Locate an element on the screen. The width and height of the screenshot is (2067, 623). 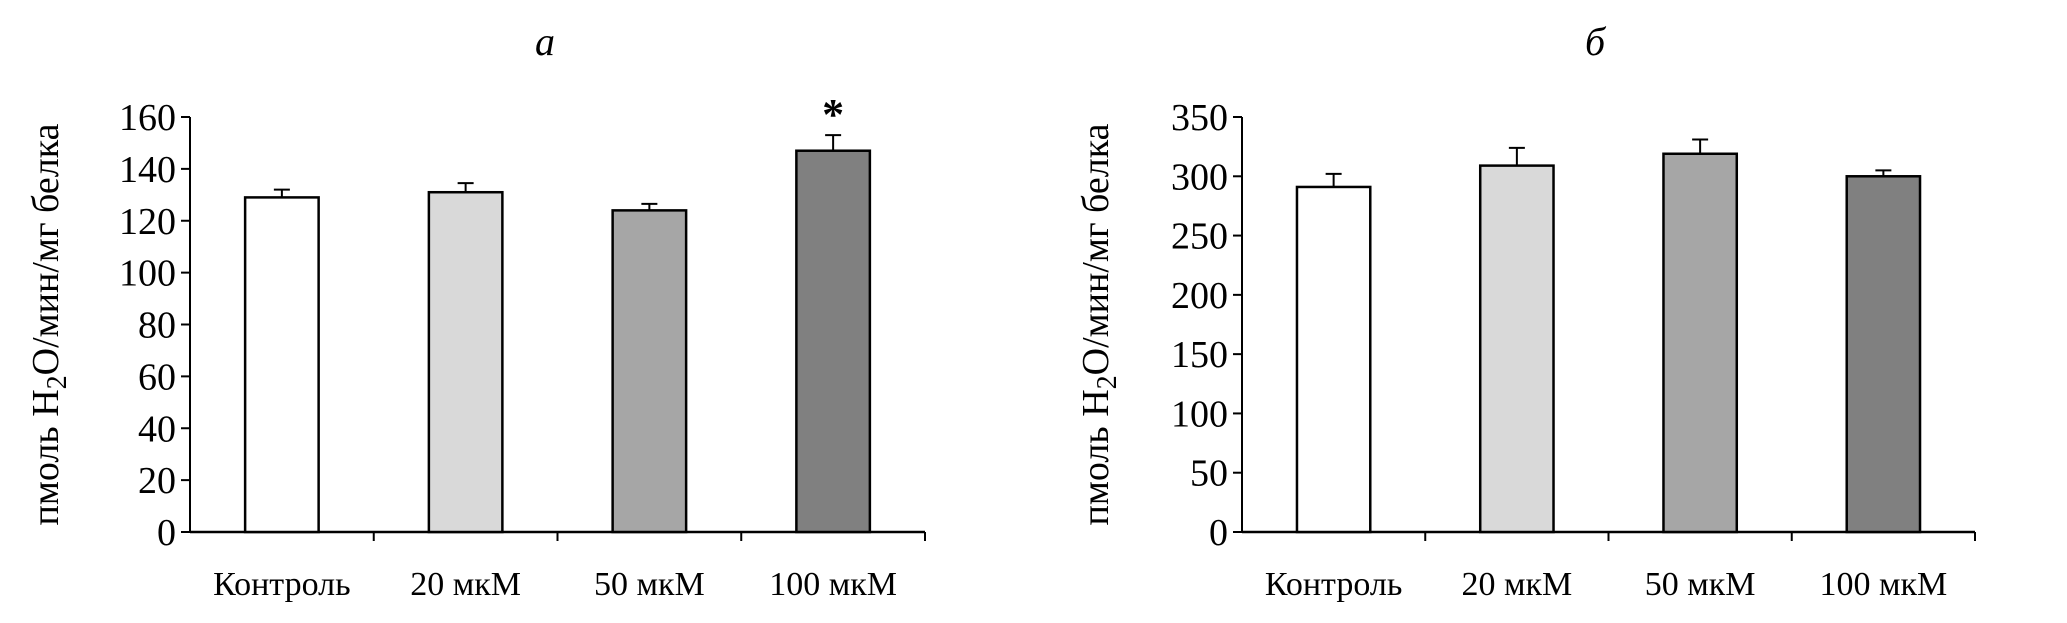
y-tick-label: 80 is located at coordinates (157, 326).